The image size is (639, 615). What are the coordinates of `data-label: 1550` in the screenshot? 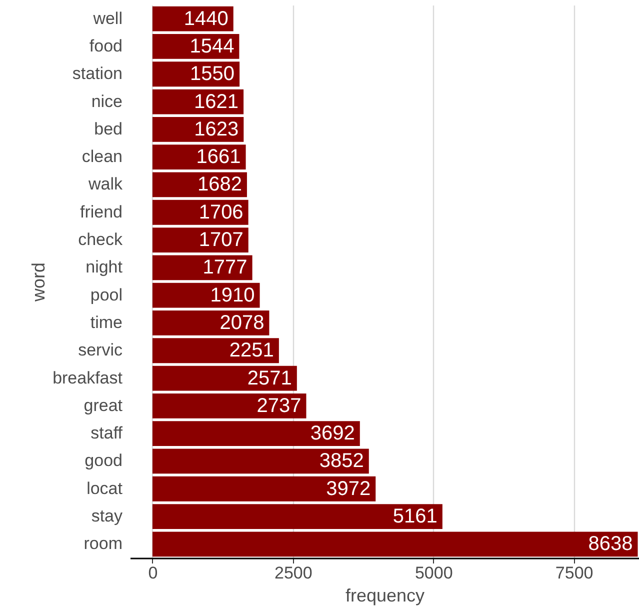 It's located at (212, 74).